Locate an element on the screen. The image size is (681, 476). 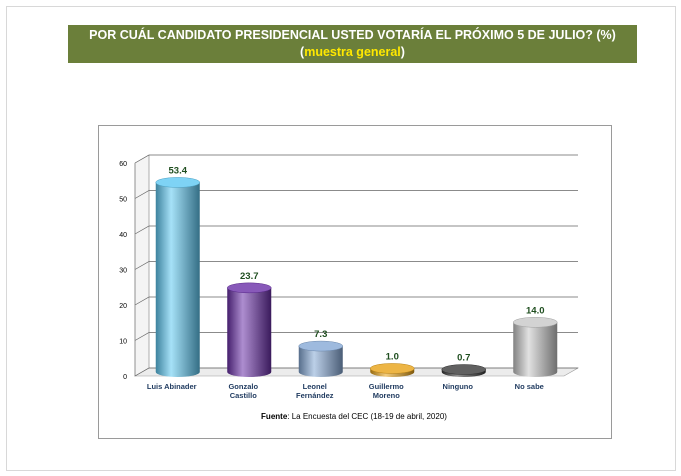
data-label: 0.7 is located at coordinates (463, 358).